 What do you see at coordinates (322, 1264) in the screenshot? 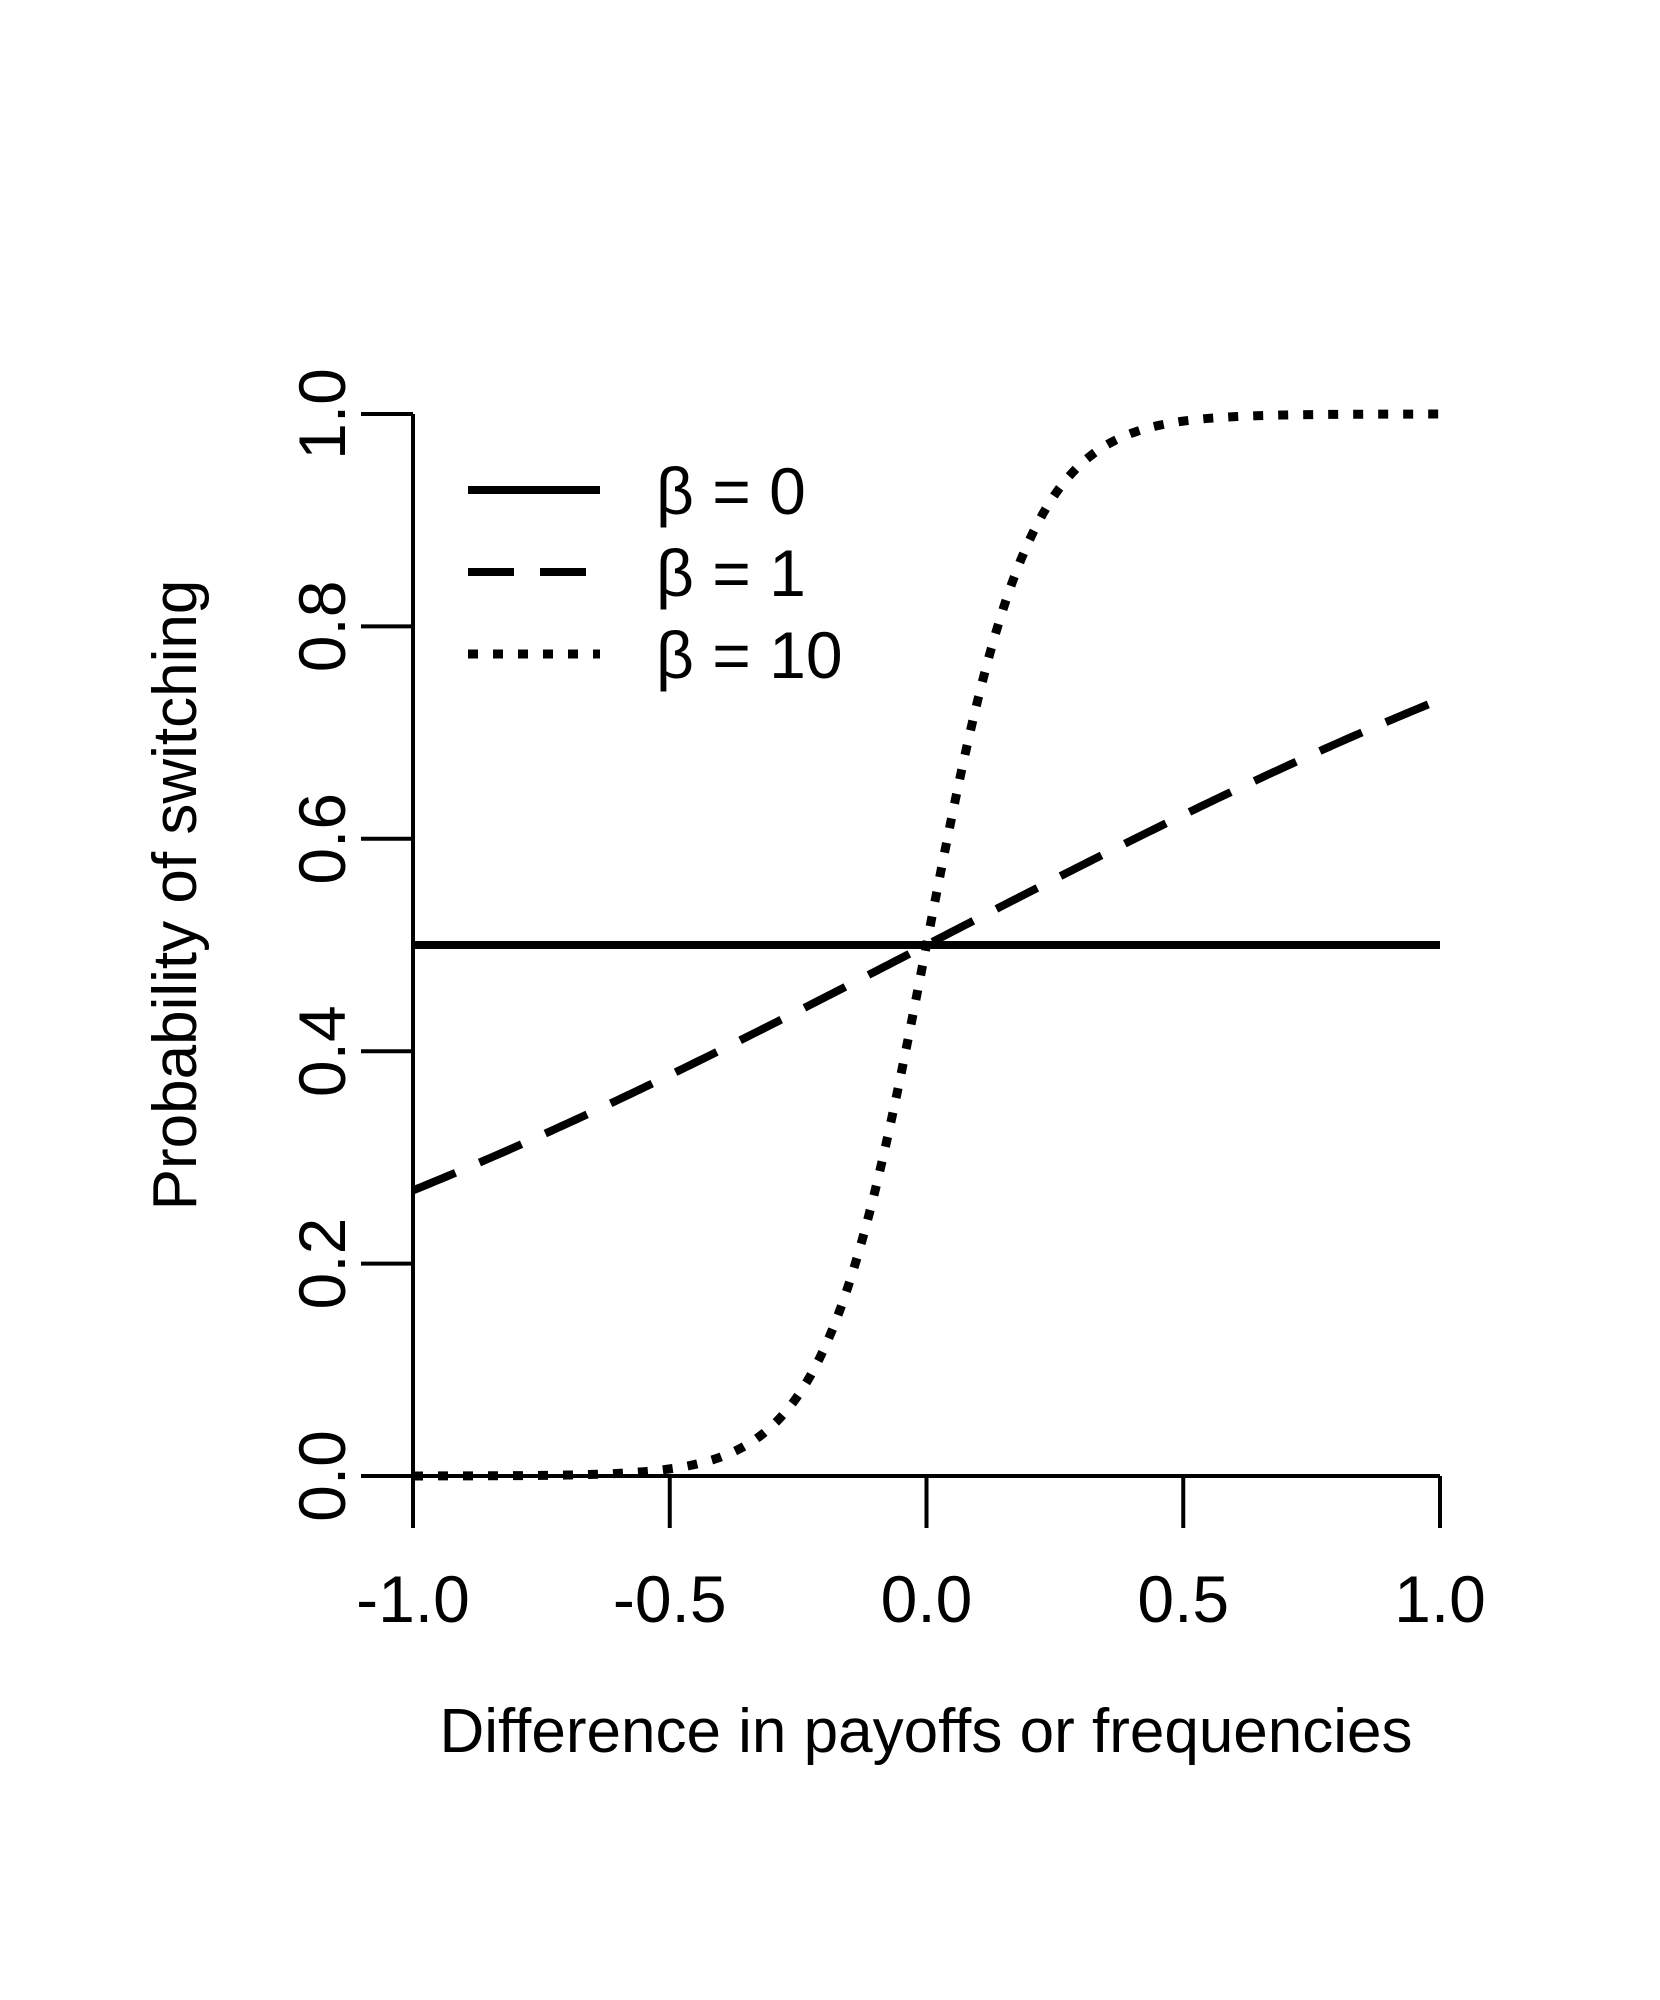
I see `y-tick-label: 0.2` at bounding box center [322, 1264].